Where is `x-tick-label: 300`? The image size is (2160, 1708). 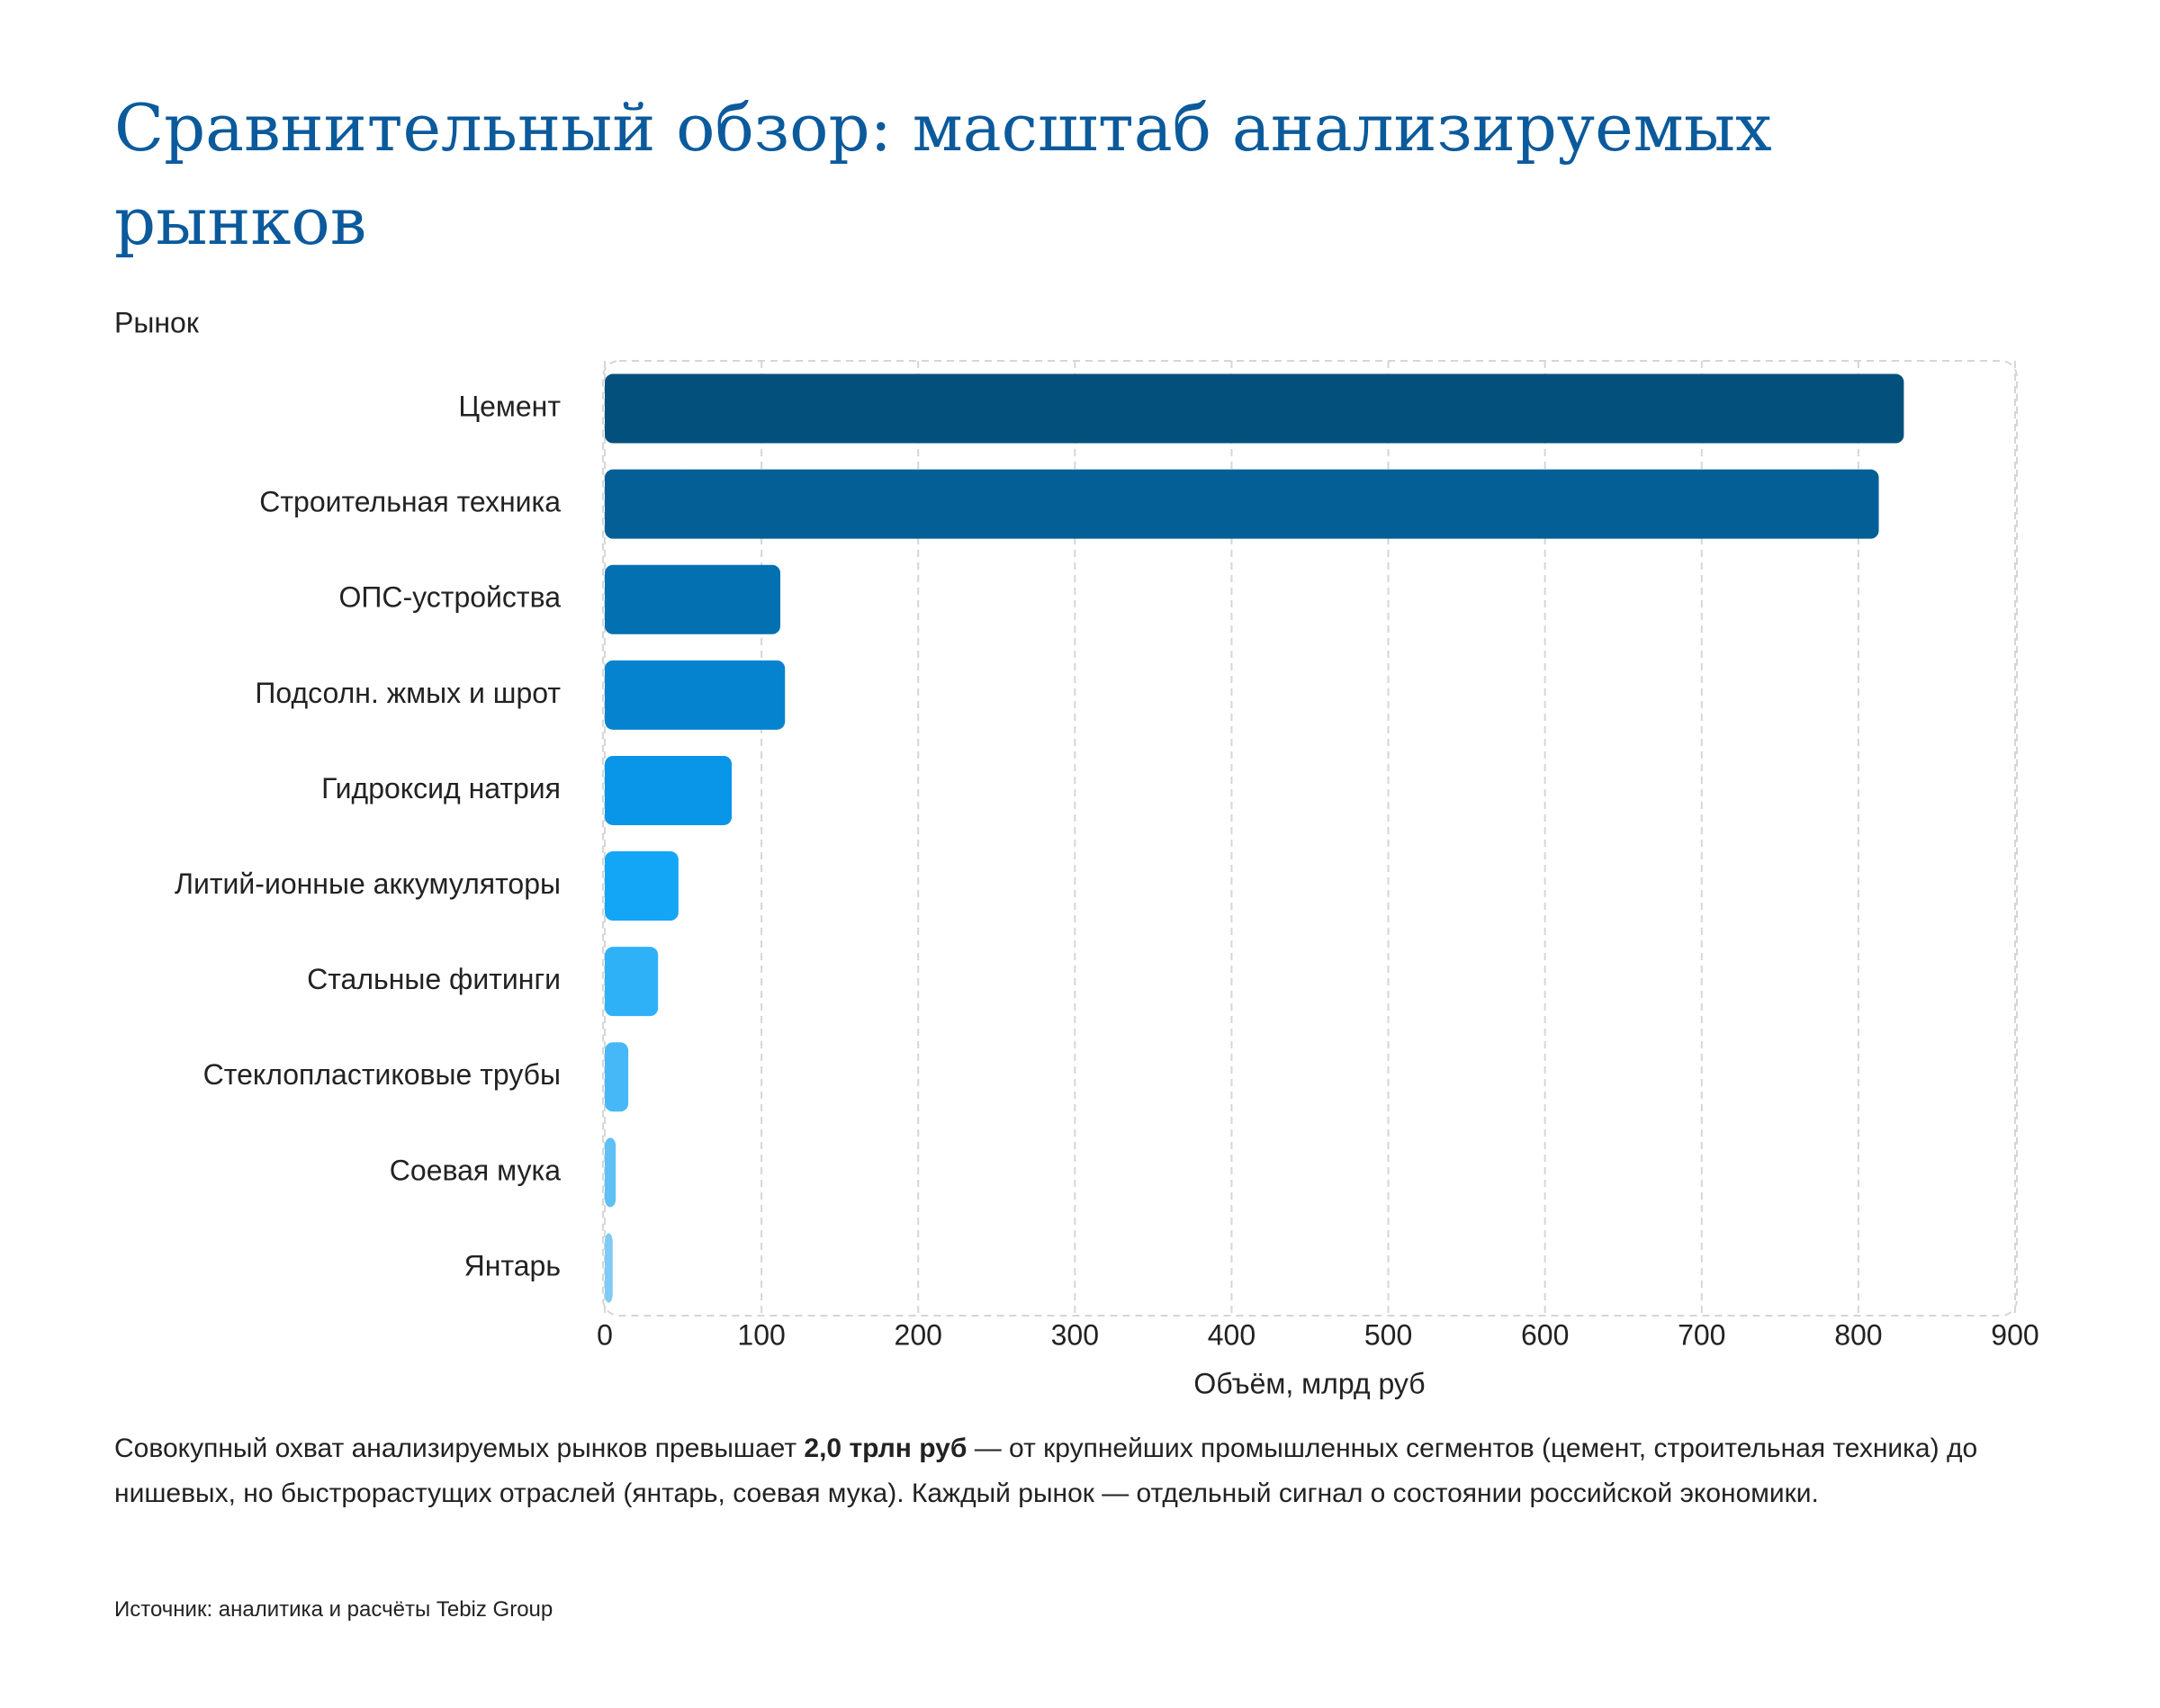 x-tick-label: 300 is located at coordinates (1075, 1334).